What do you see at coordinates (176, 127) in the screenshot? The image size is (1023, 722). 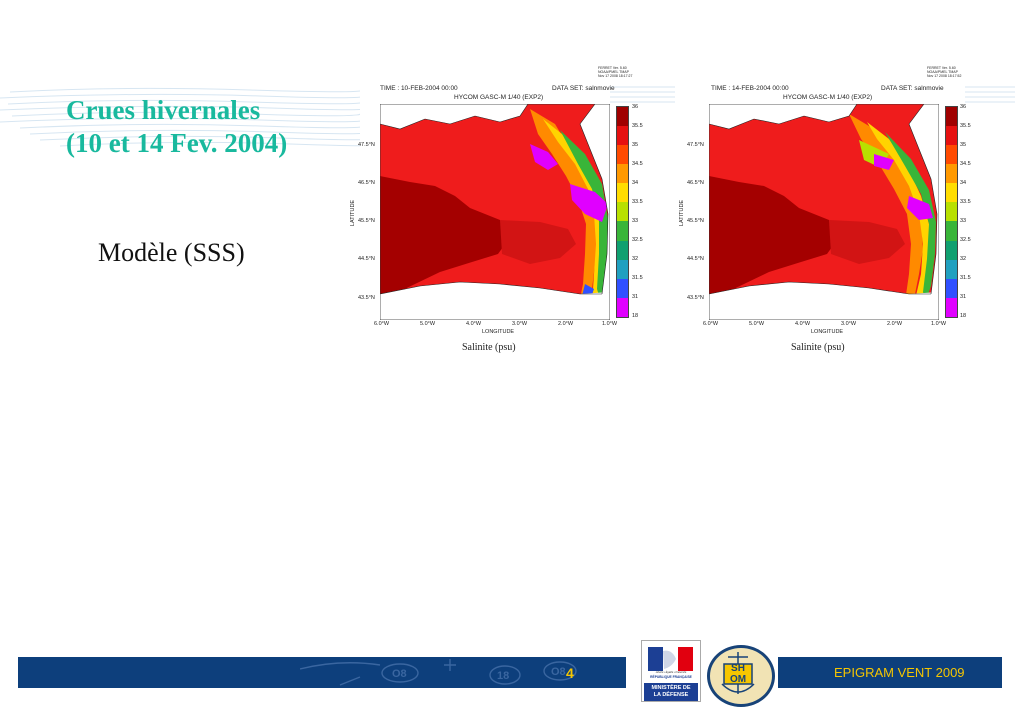 I see `slide-title: Crues hivernales (10 et 14 Fev. 2004)` at bounding box center [176, 127].